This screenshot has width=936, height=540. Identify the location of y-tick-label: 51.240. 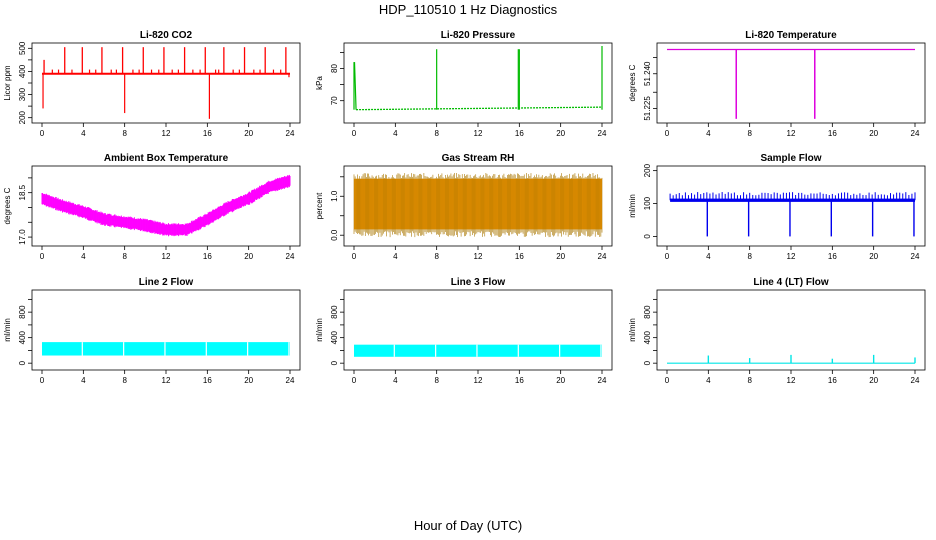
(647, 73).